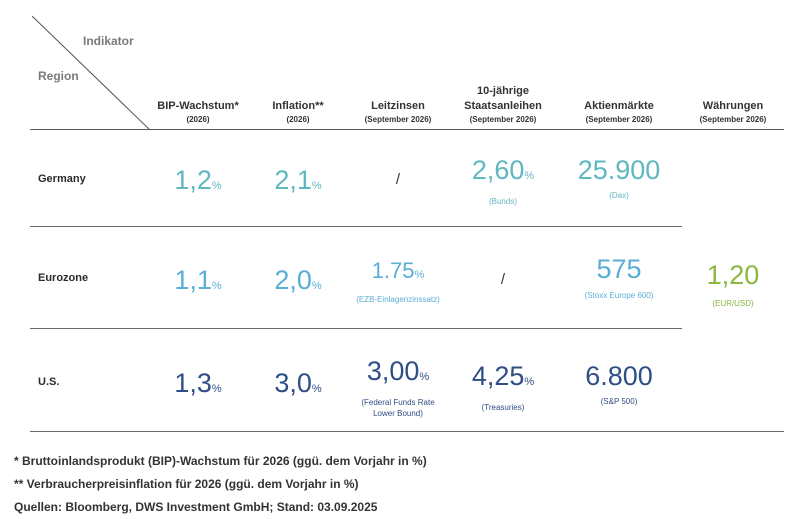 The image size is (793, 519). What do you see at coordinates (619, 269) in the screenshot?
I see `eurozone-equities-value: 575` at bounding box center [619, 269].